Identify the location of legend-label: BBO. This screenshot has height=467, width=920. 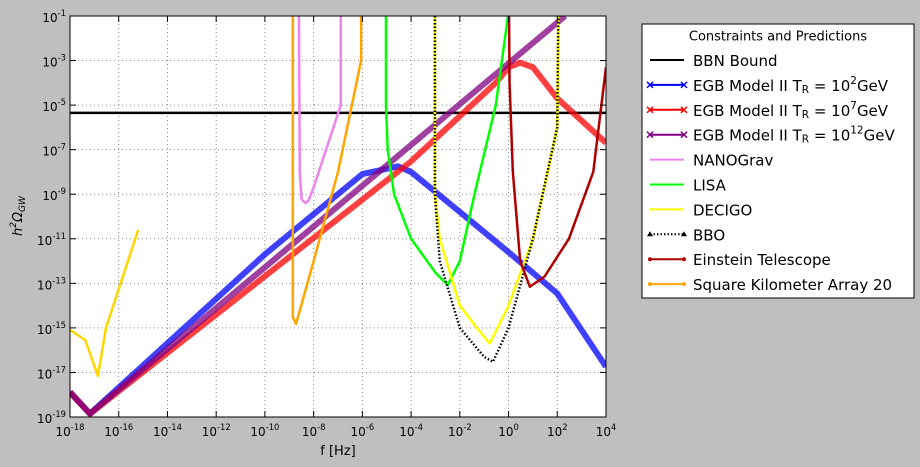
(709, 235).